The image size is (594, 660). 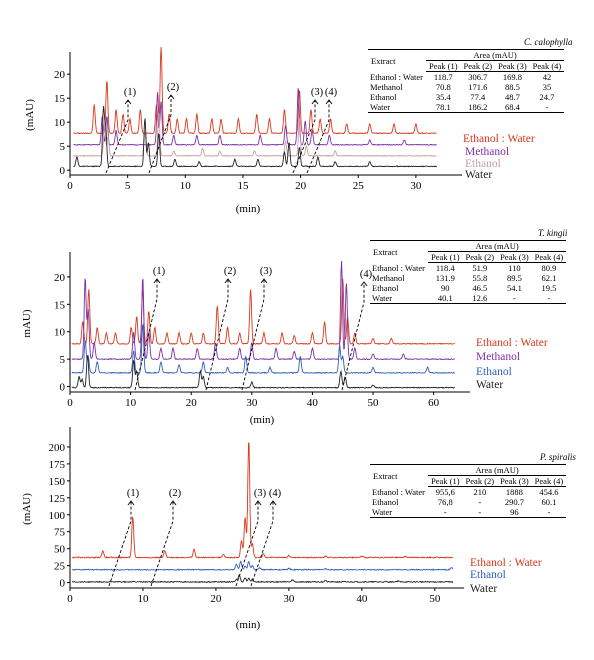 I want to click on table-cell: 77.4, so click(x=478, y=97).